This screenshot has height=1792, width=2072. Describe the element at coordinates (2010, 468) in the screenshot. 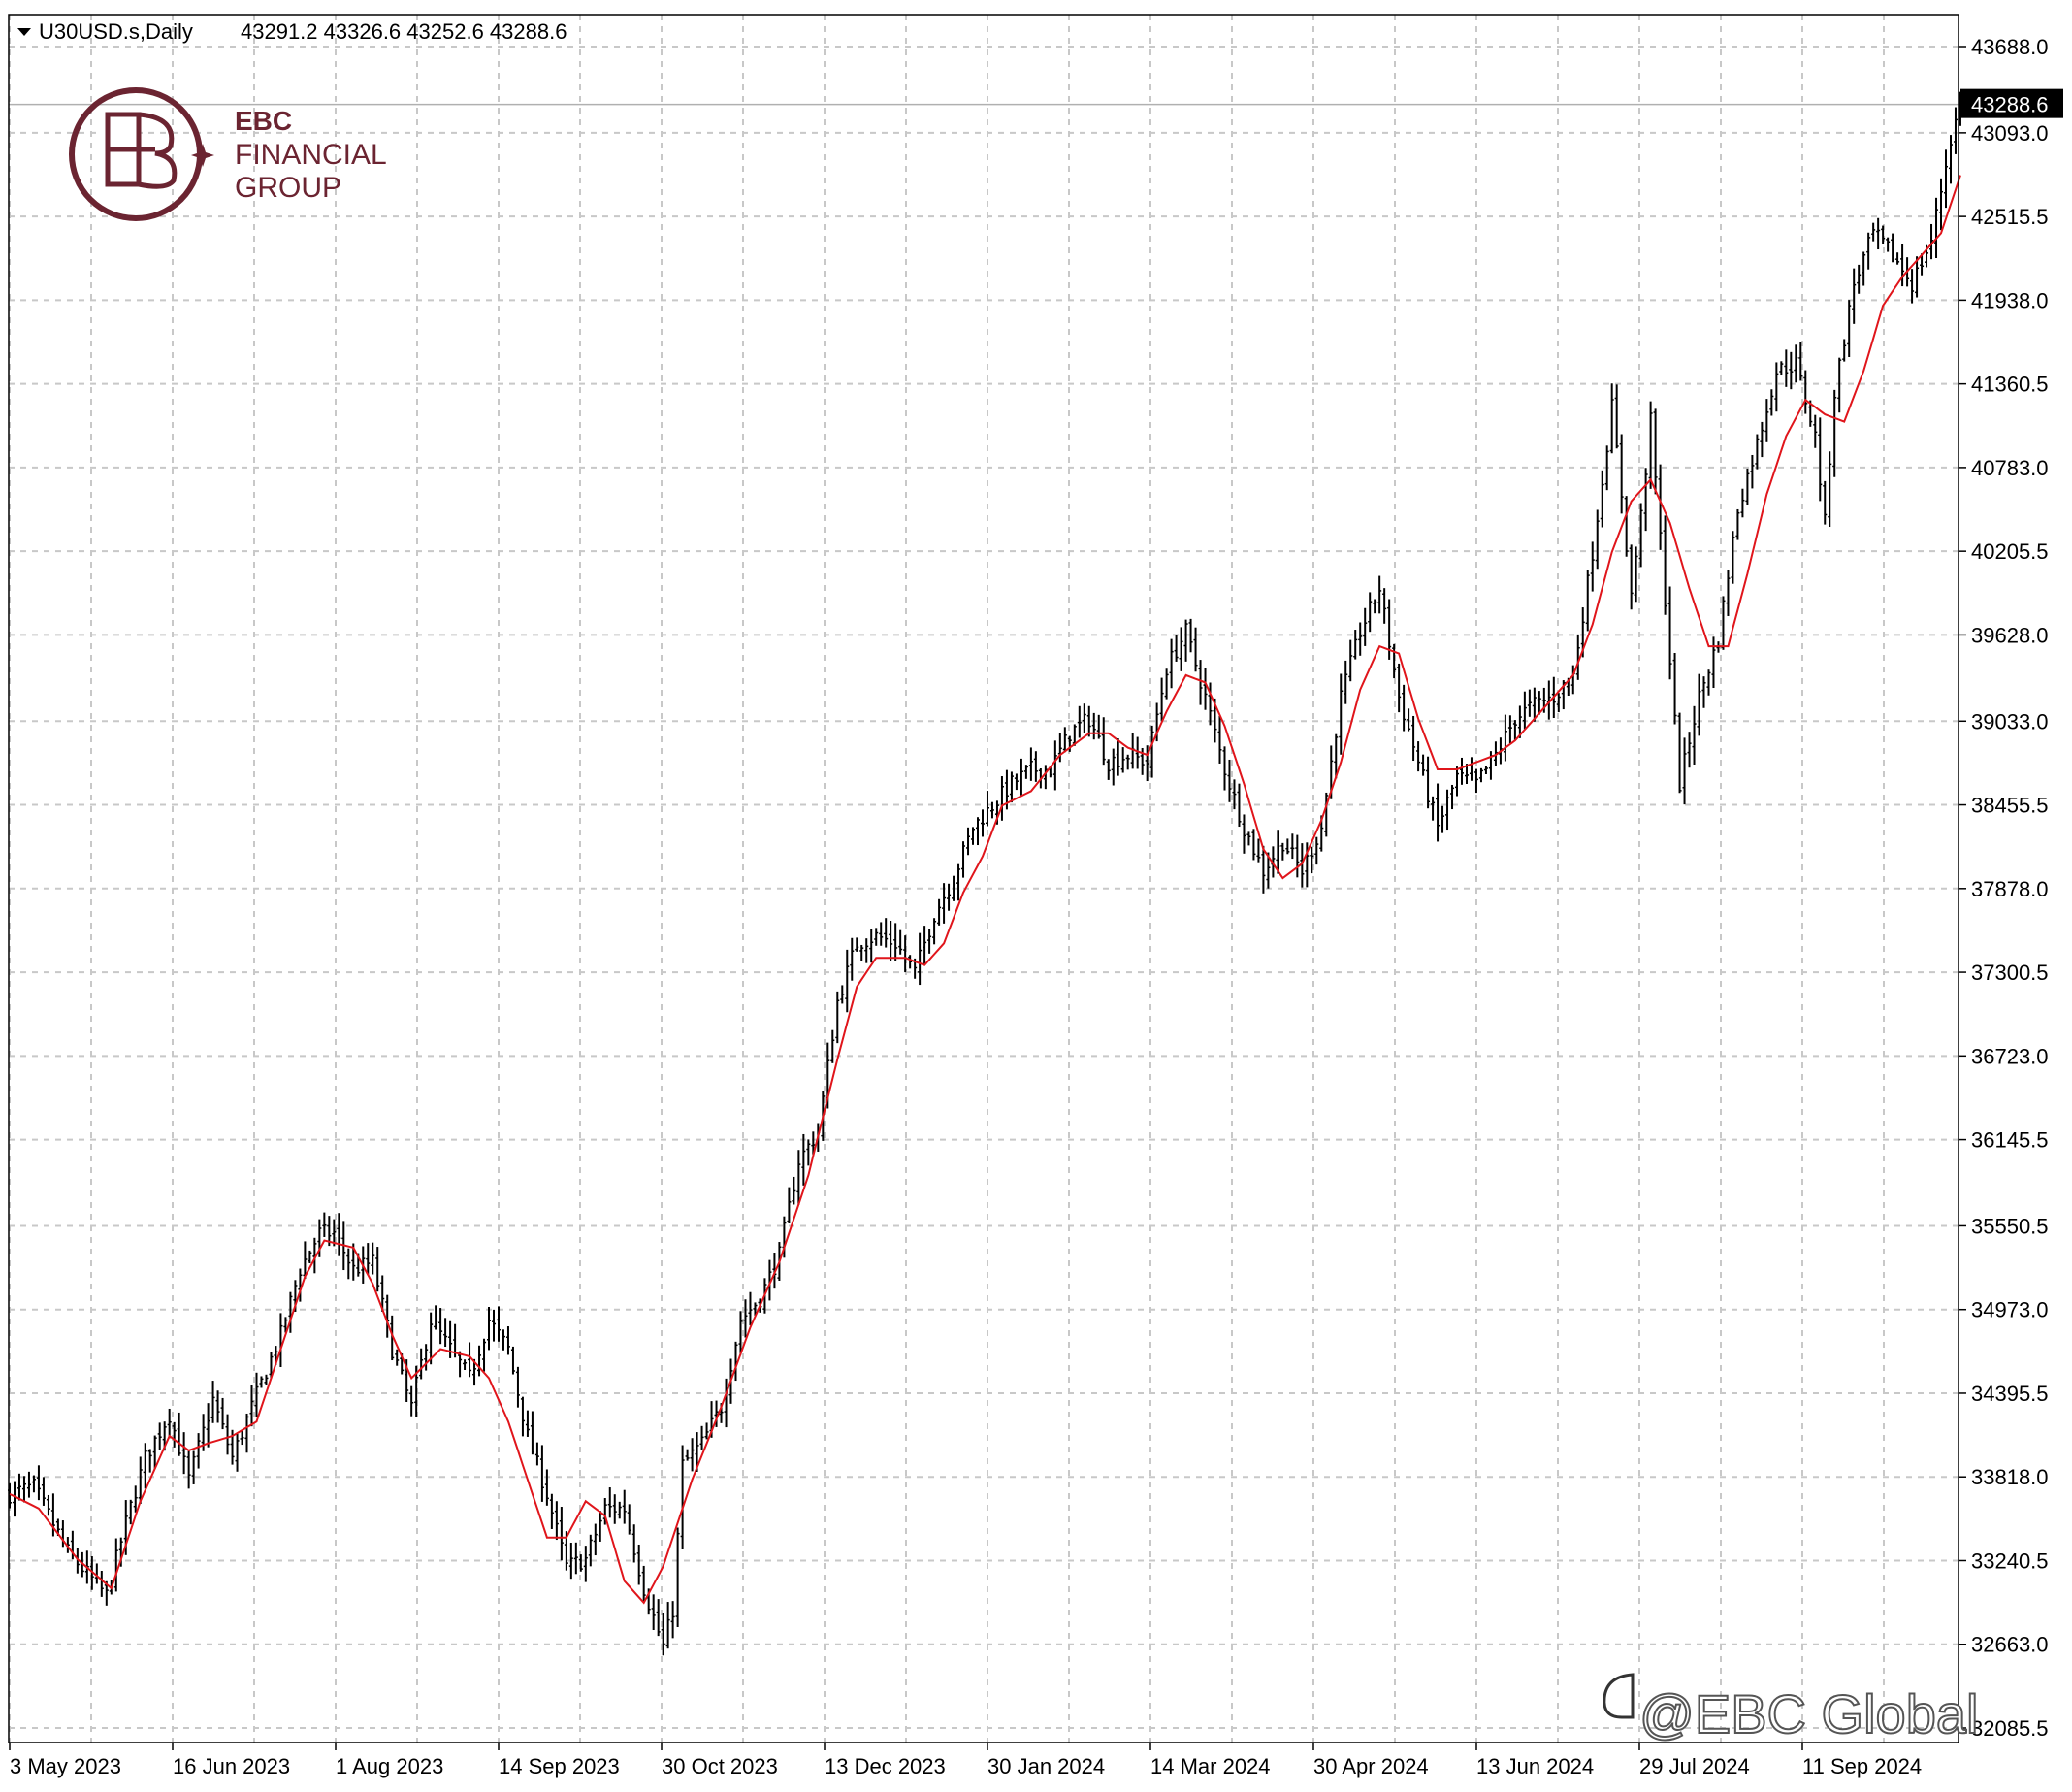

I see `y-tick-label: 40783.0` at that location.